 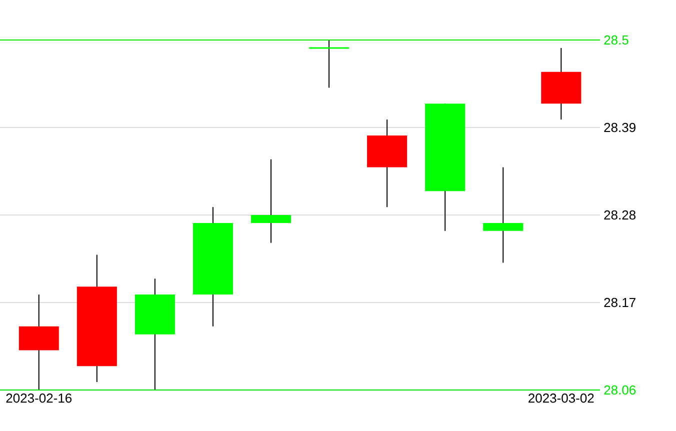 I want to click on y-tick-label: 28.5, so click(x=616, y=40).